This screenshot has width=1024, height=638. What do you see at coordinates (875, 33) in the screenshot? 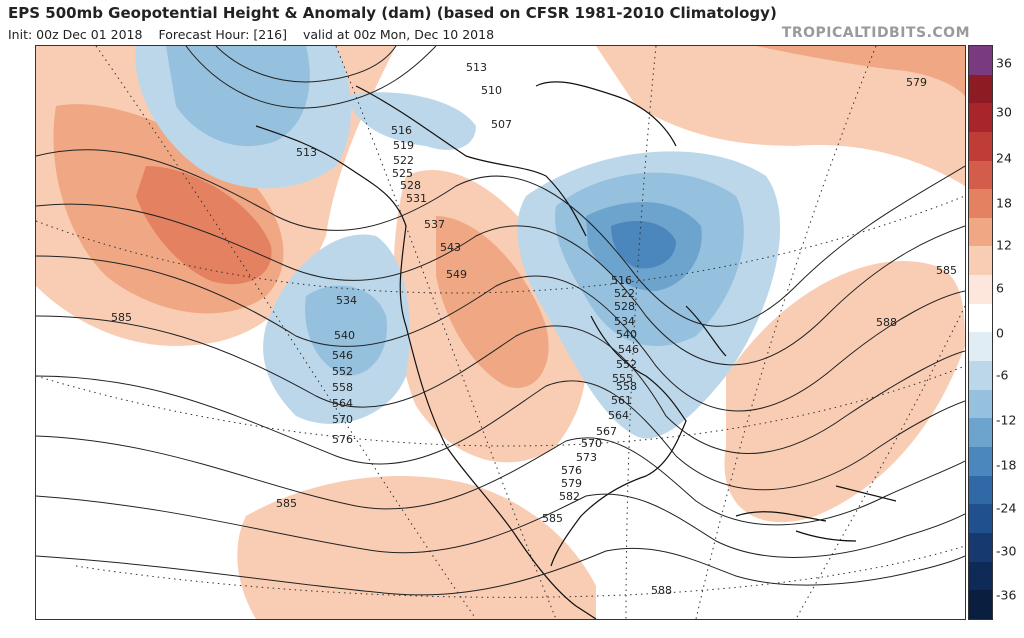
I see `brand-watermark: TROPICALTIDBITS.COM` at bounding box center [875, 33].